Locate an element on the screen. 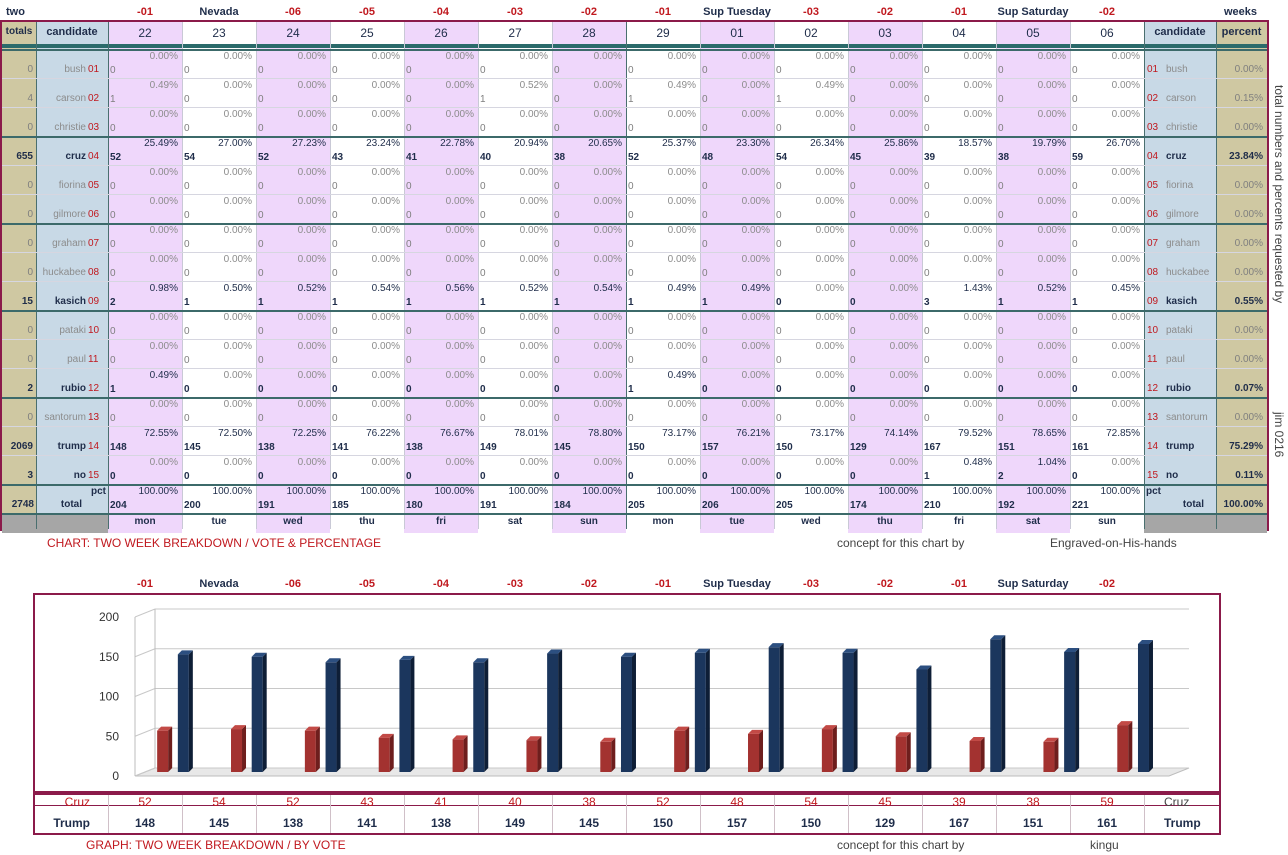 The height and width of the screenshot is (855, 1288). vote-count: 54 is located at coordinates (190, 157).